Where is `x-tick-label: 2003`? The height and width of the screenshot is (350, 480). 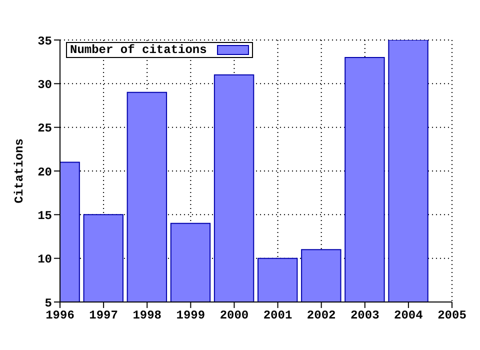 x-tick-label: 2003 is located at coordinates (365, 315).